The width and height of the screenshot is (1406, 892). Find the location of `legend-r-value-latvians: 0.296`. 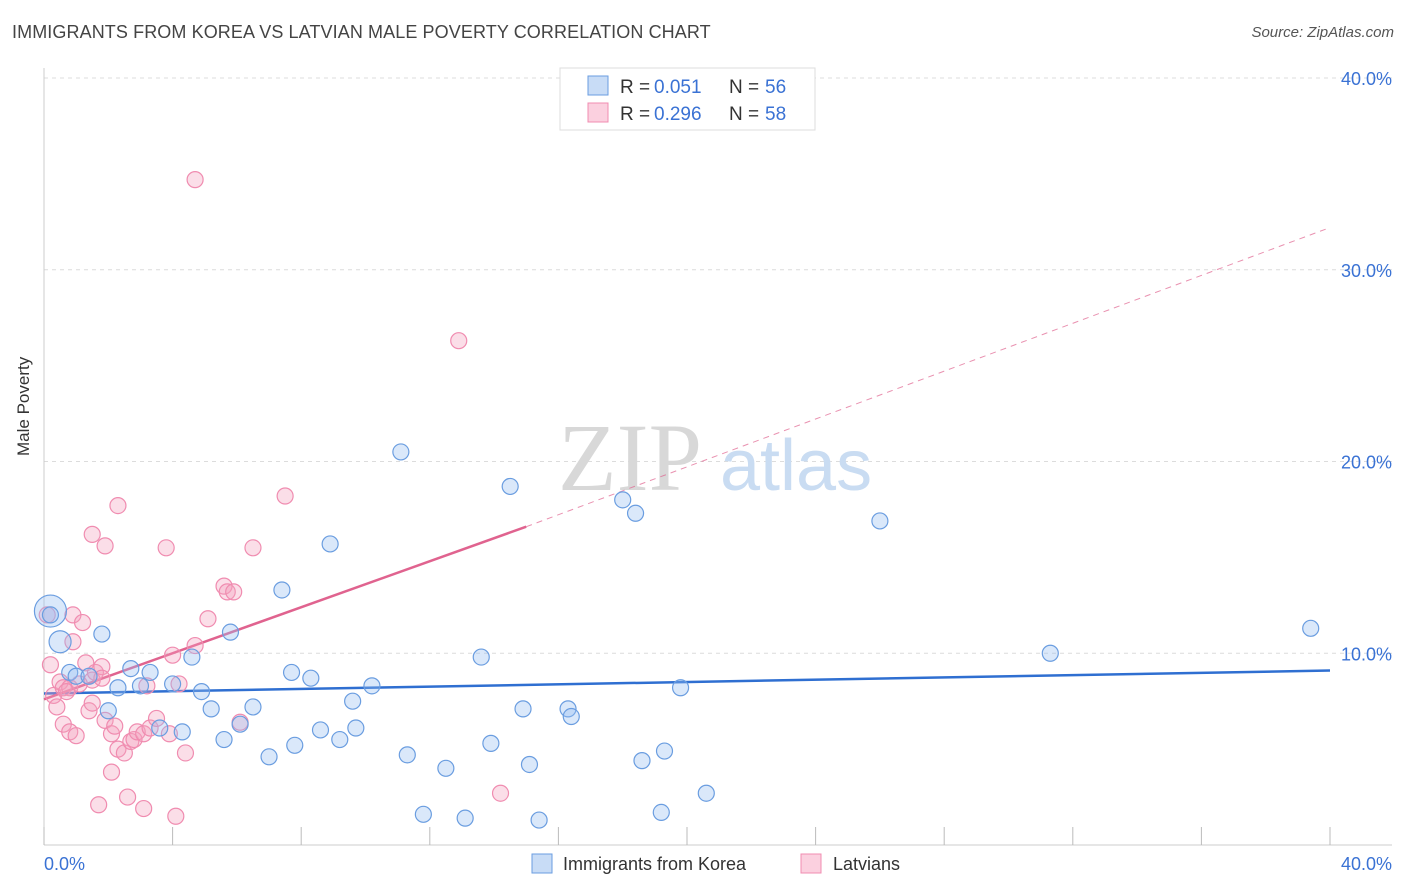

legend-r-value-latvians: 0.296 is located at coordinates (678, 114).